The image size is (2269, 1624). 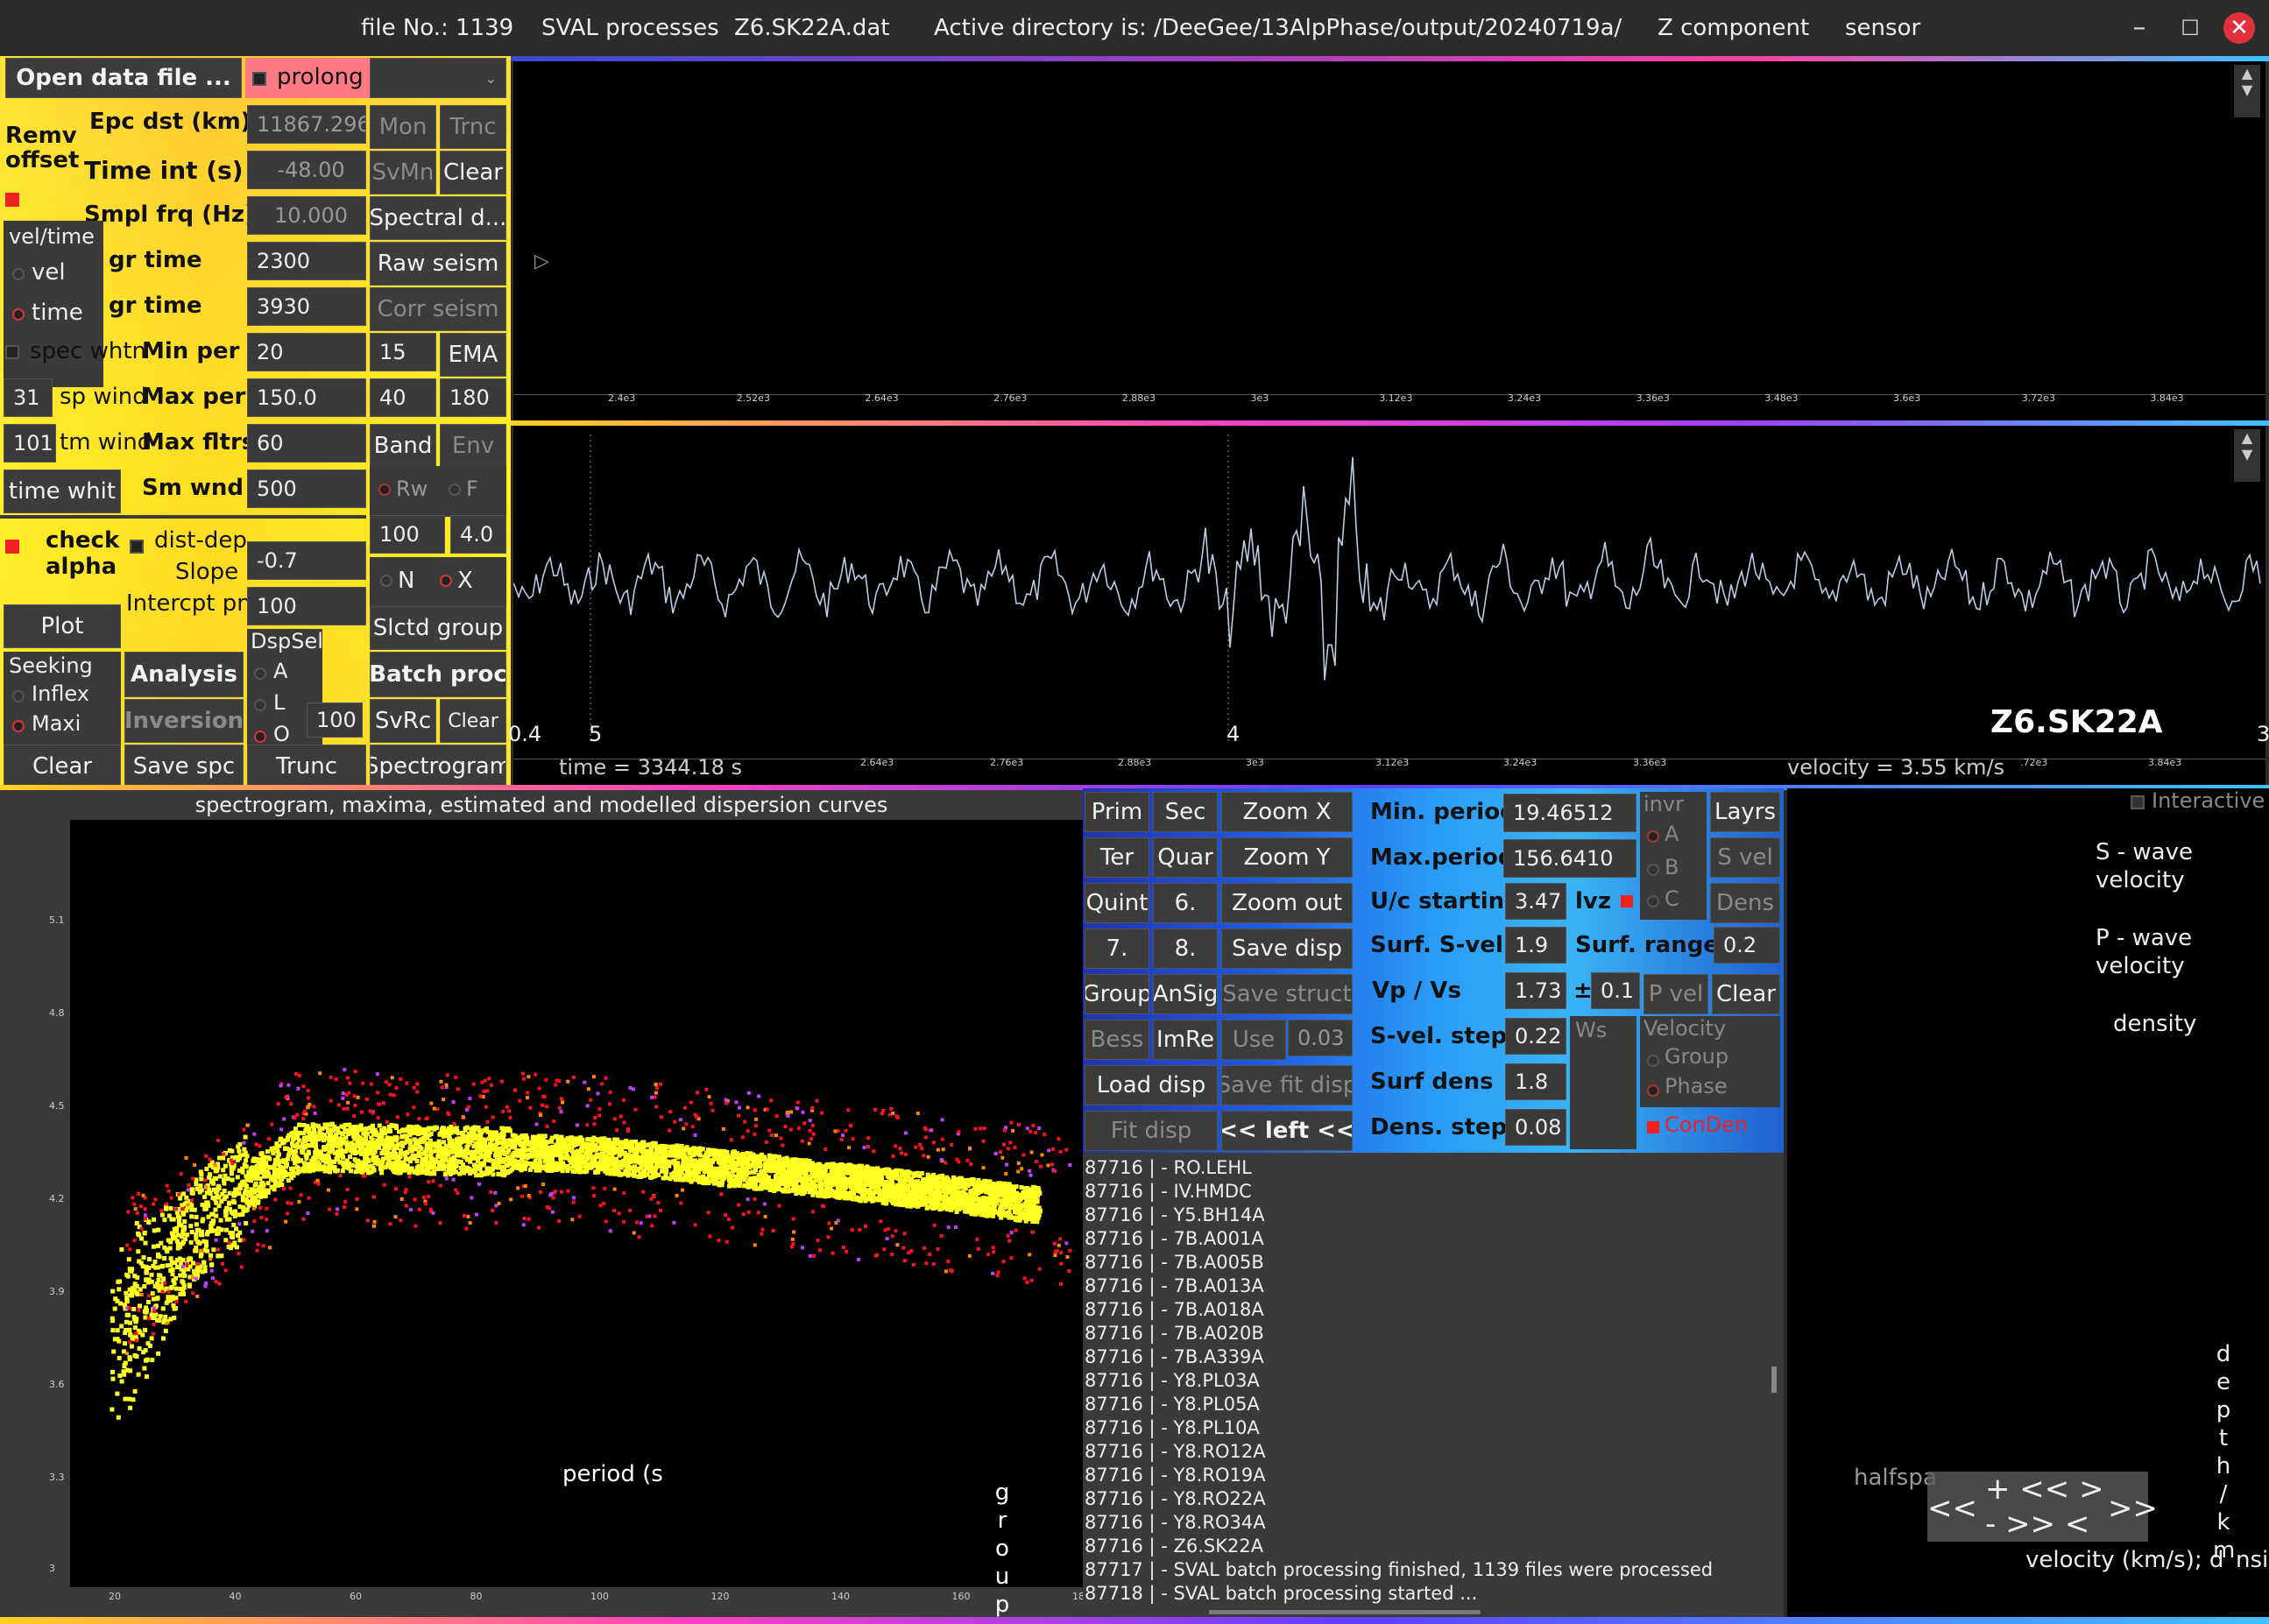 I want to click on fit-disp-button: Fit disp, so click(x=1151, y=1131).